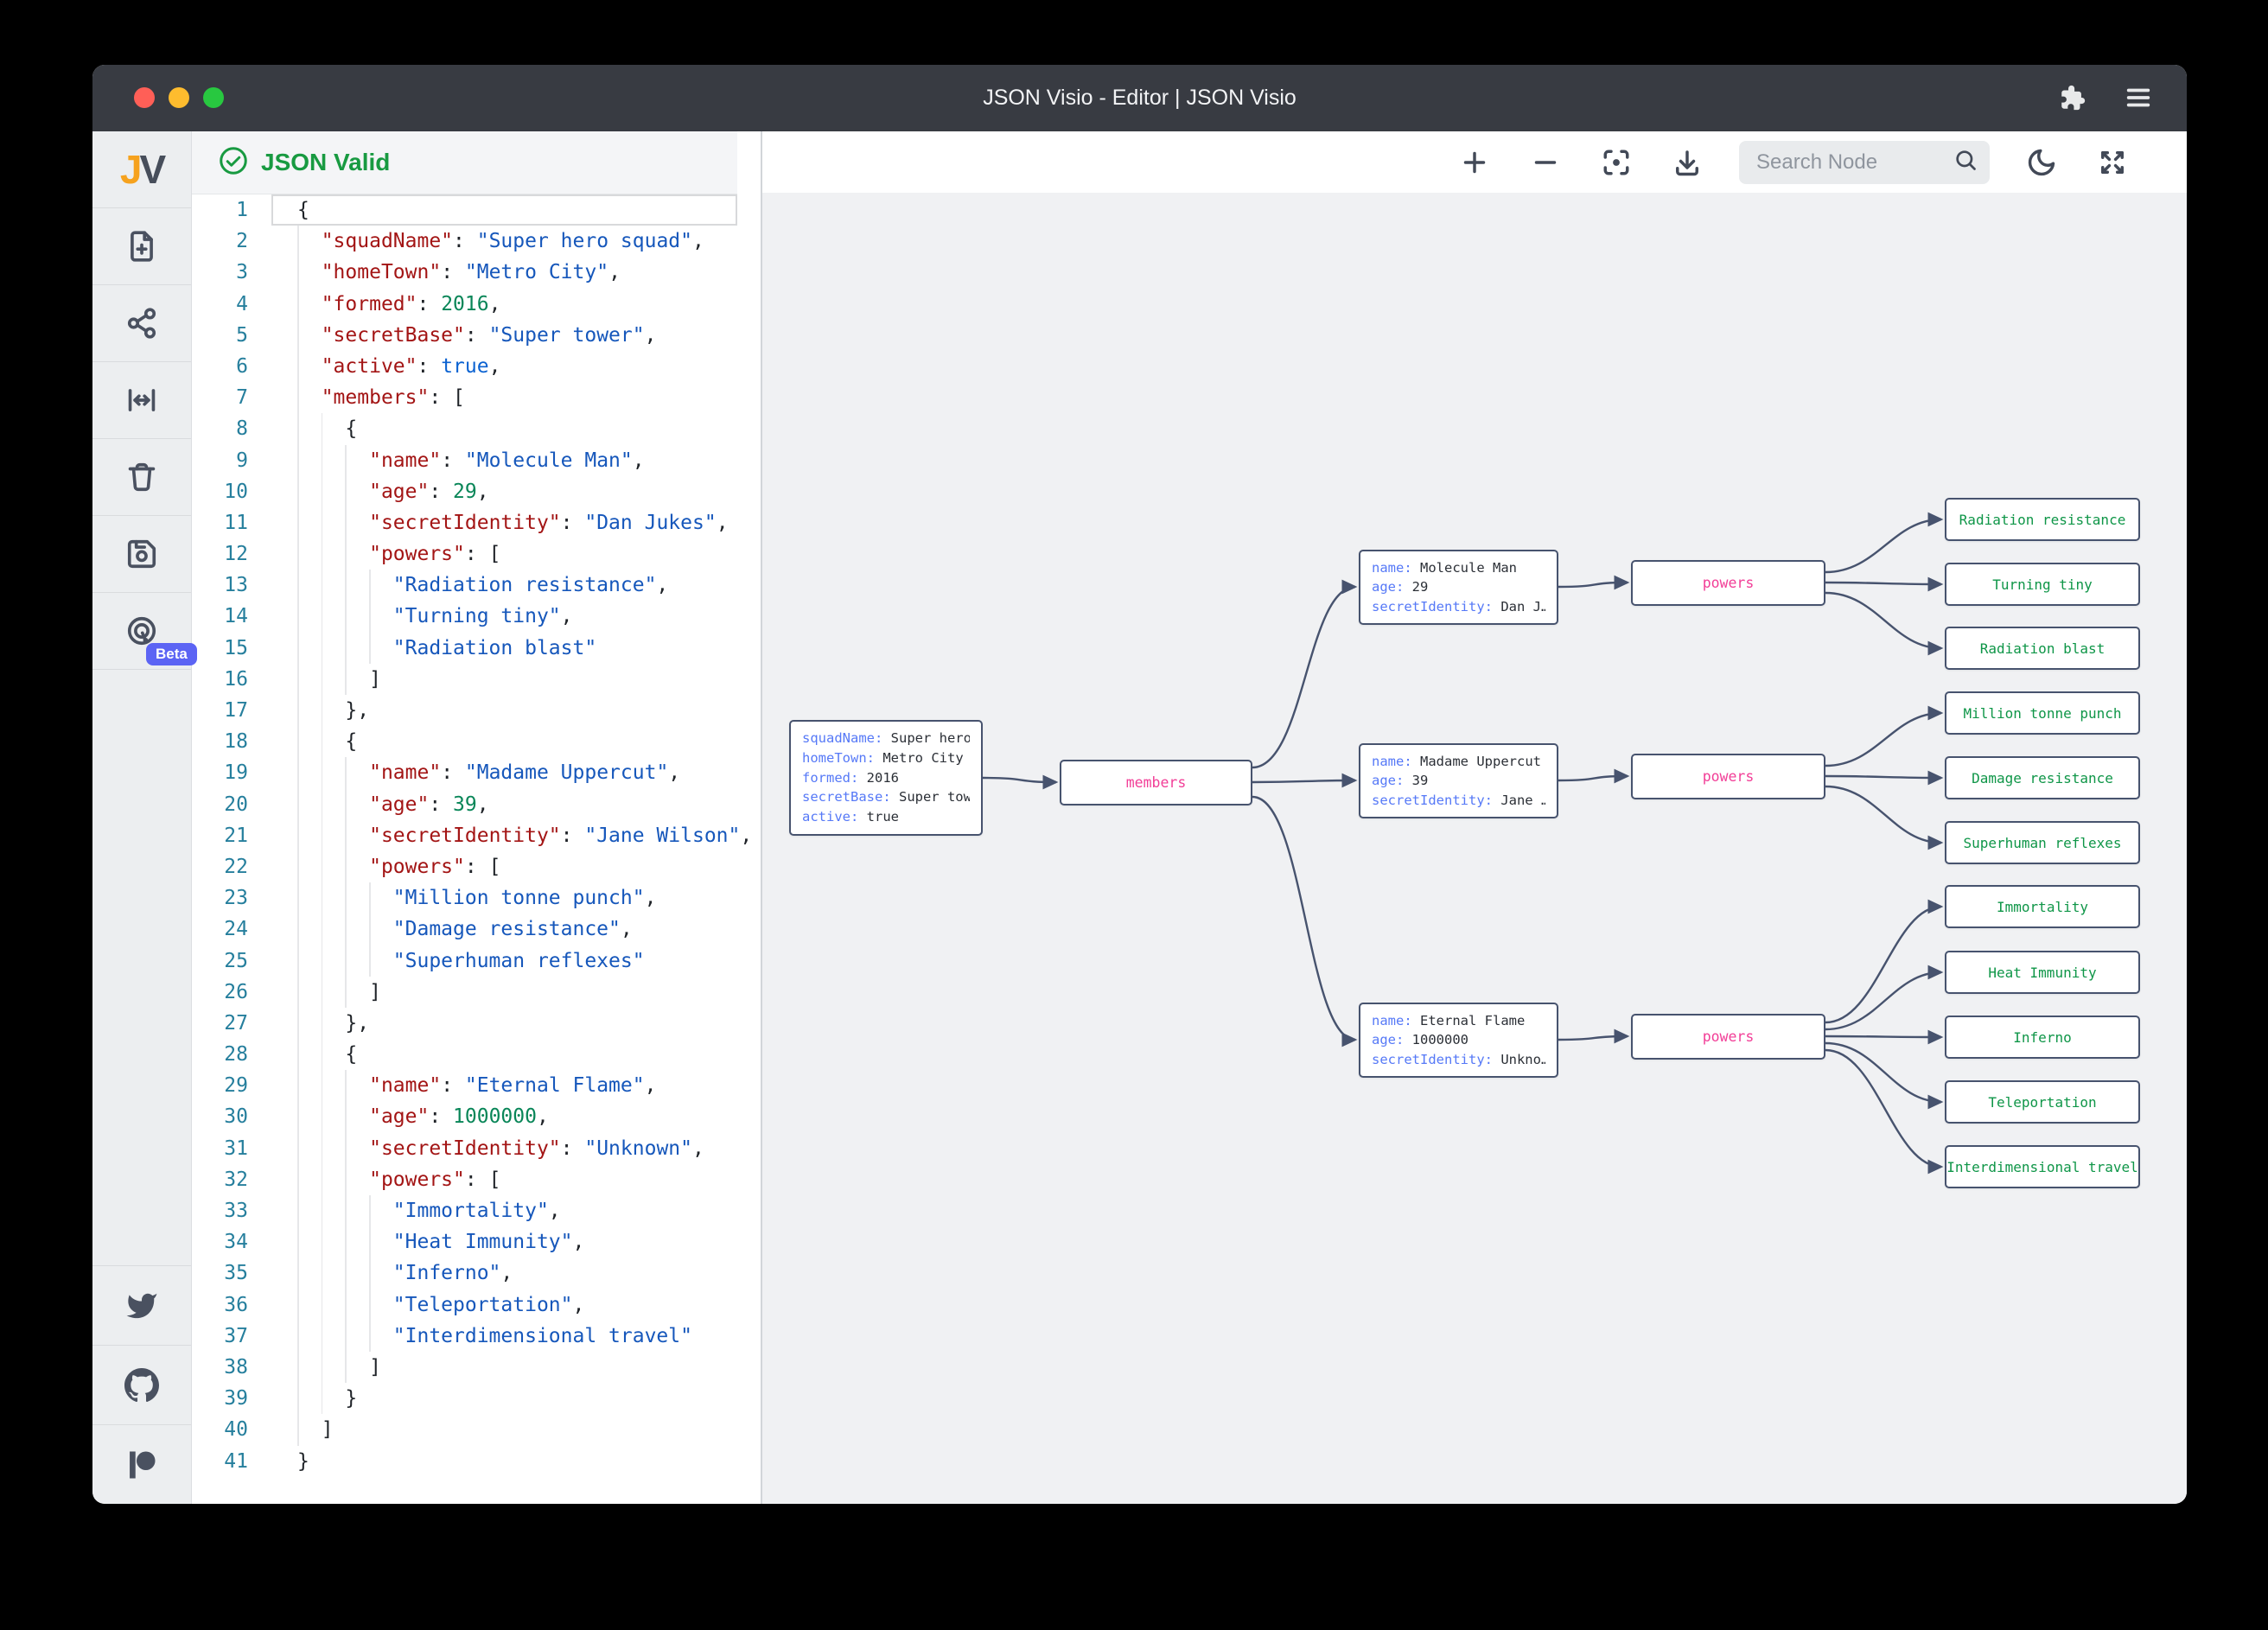 The height and width of the screenshot is (1630, 2268). What do you see at coordinates (476, 1336) in the screenshot?
I see `code-line: "Interdimensional travel"` at bounding box center [476, 1336].